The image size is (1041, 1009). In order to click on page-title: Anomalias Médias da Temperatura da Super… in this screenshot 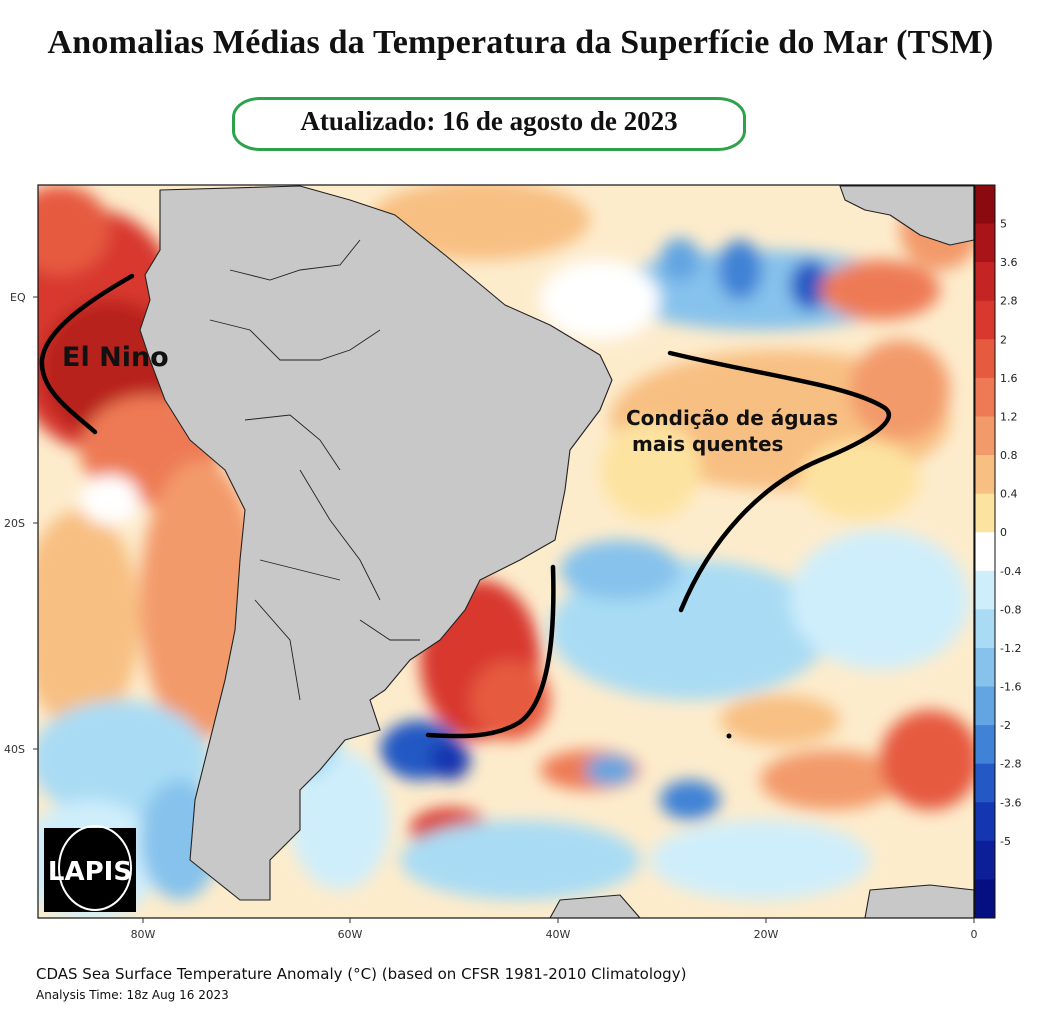, I will do `click(520, 42)`.